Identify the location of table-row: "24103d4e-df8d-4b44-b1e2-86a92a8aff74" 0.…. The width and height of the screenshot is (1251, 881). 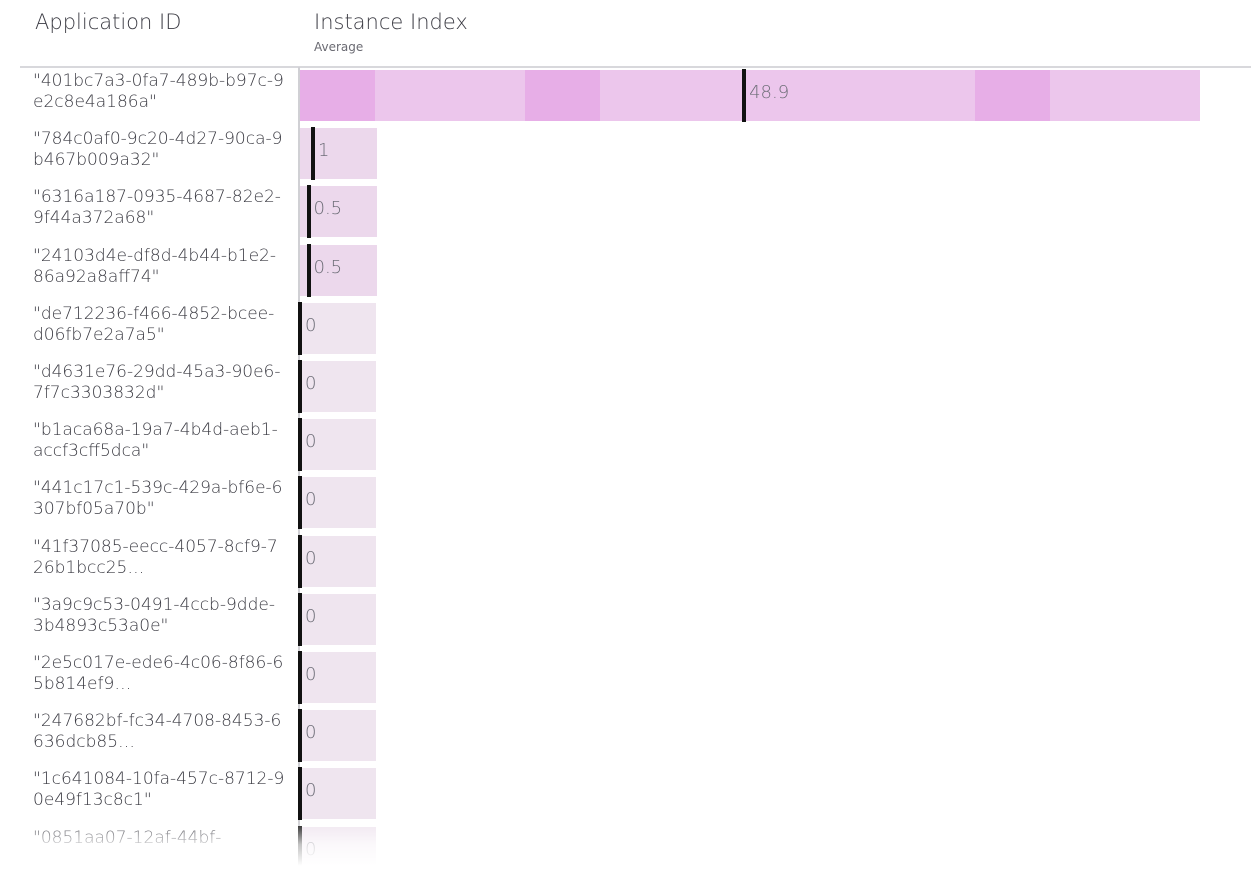
(625, 271).